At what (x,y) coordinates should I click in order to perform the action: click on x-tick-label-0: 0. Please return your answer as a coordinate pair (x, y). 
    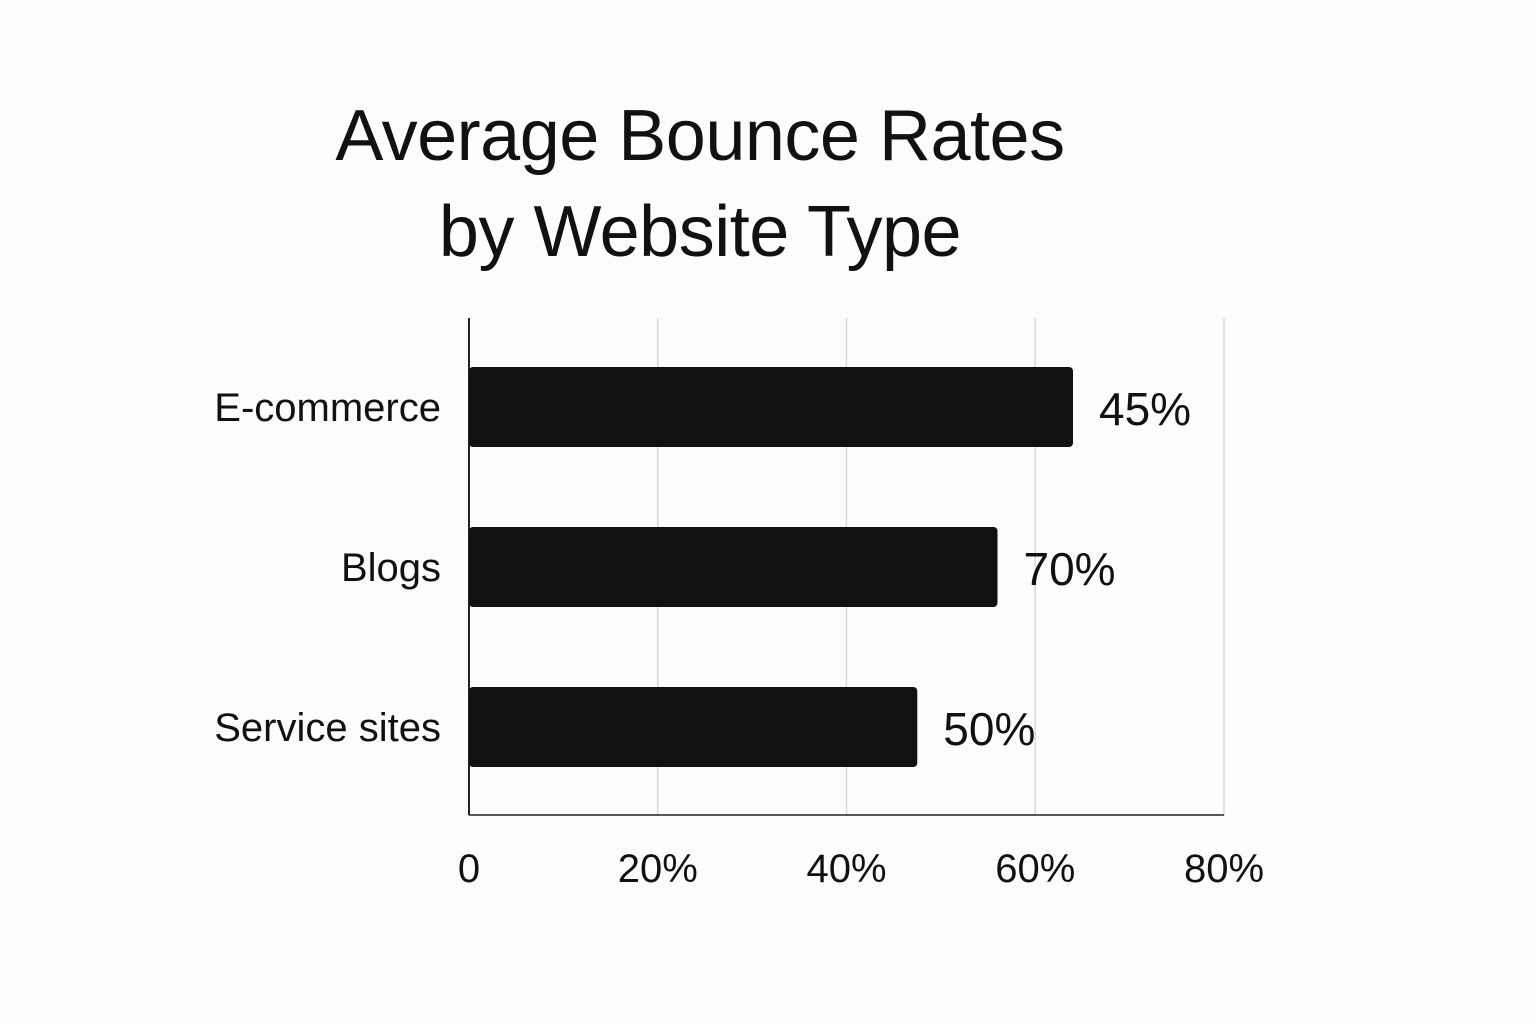
    Looking at the image, I should click on (469, 869).